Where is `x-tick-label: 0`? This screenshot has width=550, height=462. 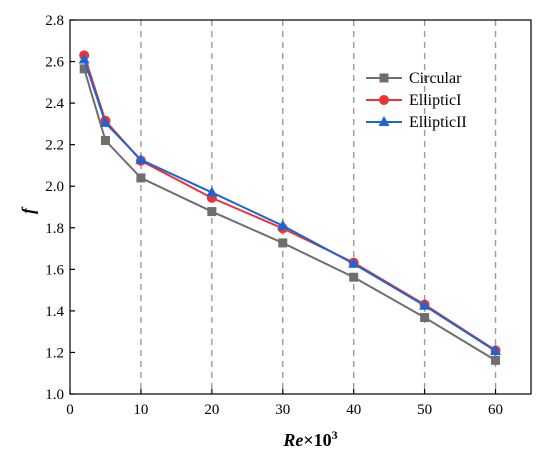 x-tick-label: 0 is located at coordinates (70, 410).